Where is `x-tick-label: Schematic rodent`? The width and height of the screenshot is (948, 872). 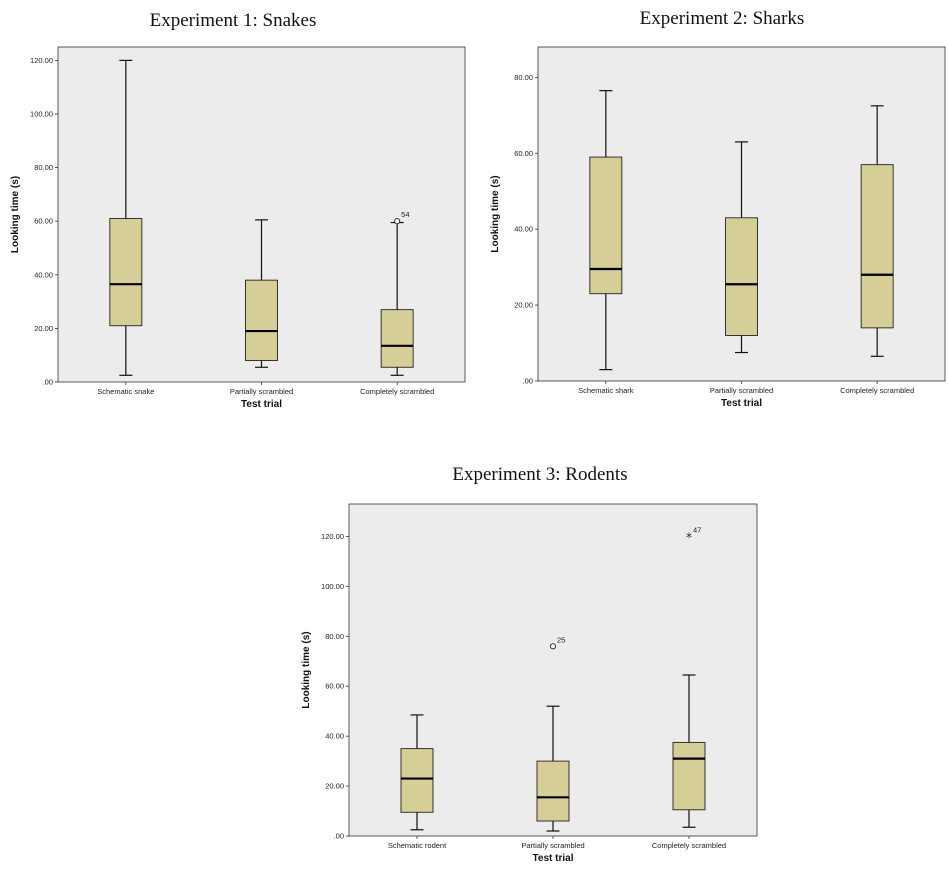
x-tick-label: Schematic rodent is located at coordinates (417, 845).